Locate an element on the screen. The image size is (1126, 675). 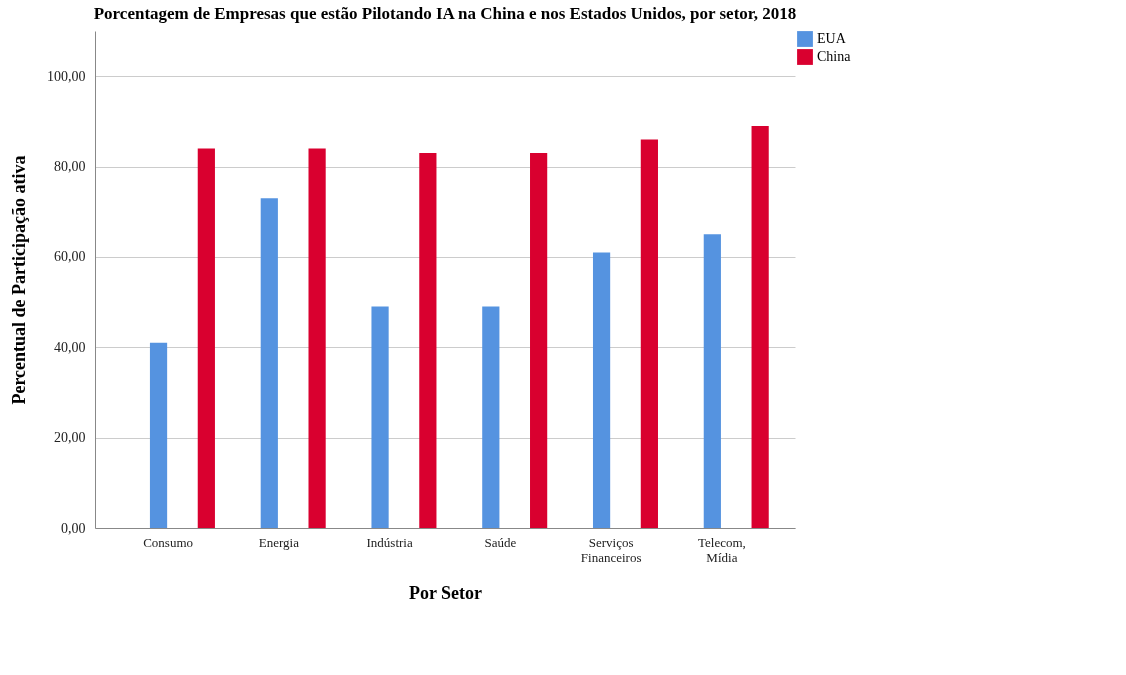
y-tick-label: 80,00 is located at coordinates (70, 167).